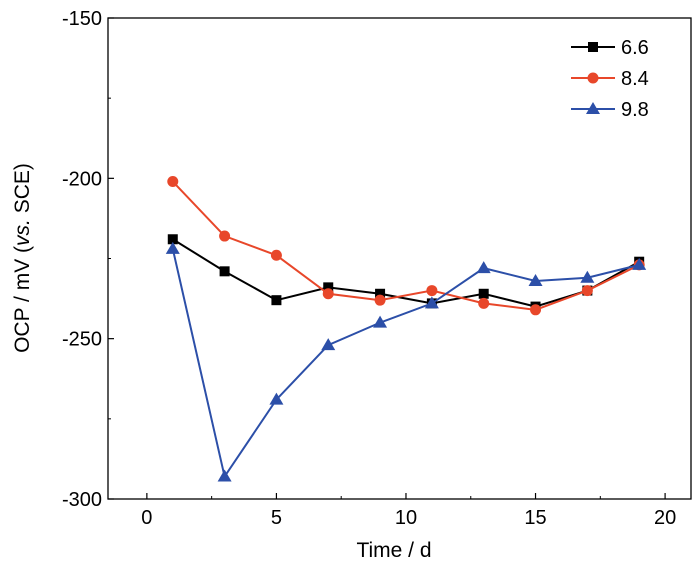 The image size is (700, 565). I want to click on legend-entry: 6.6, so click(610, 48).